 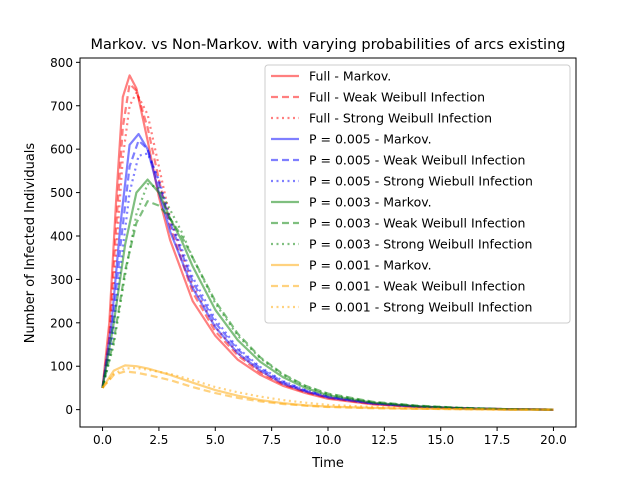 I want to click on y-tick-label: 700, so click(x=61, y=106).